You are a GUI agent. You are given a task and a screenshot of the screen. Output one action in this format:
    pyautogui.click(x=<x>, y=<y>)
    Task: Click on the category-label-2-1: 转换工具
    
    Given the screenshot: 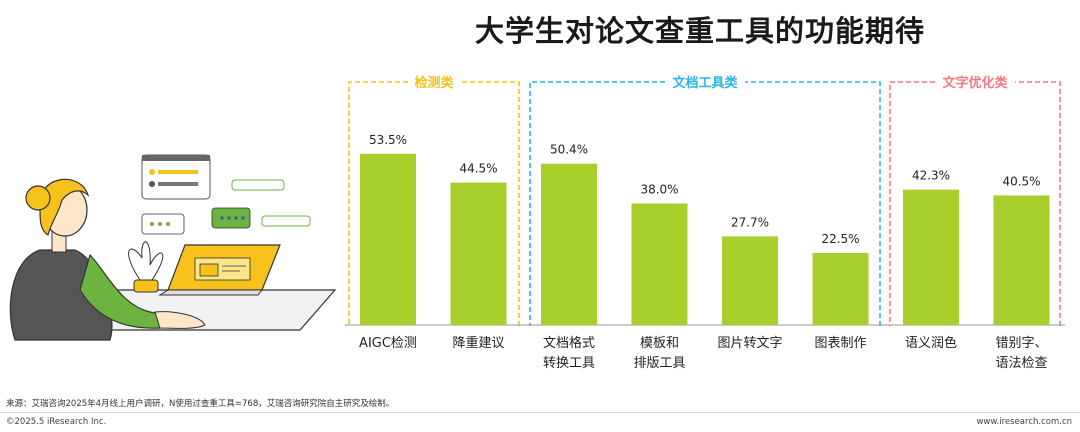 What is the action you would take?
    pyautogui.click(x=569, y=363)
    